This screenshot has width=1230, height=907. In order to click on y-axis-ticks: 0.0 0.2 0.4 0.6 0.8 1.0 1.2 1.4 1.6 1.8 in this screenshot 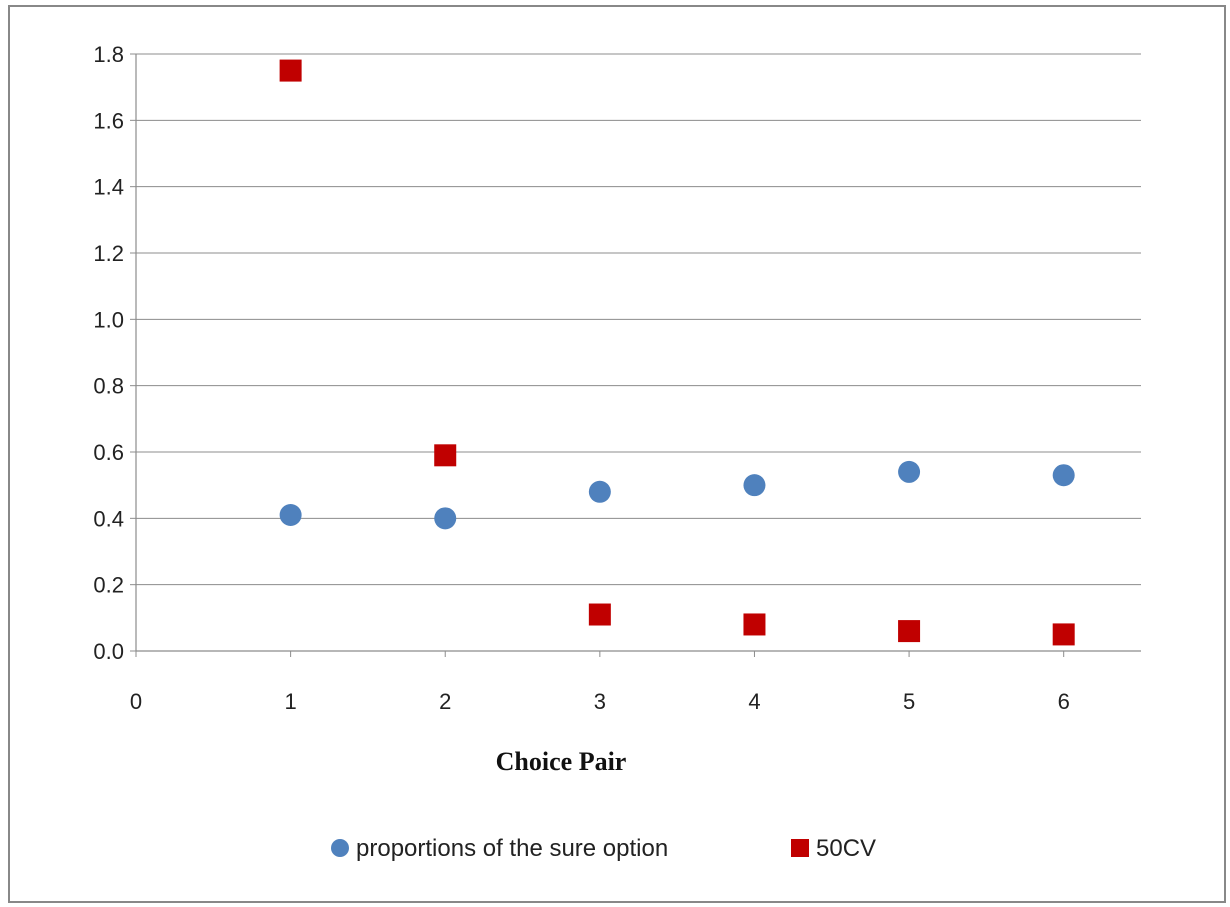, I will do `click(114, 353)`.